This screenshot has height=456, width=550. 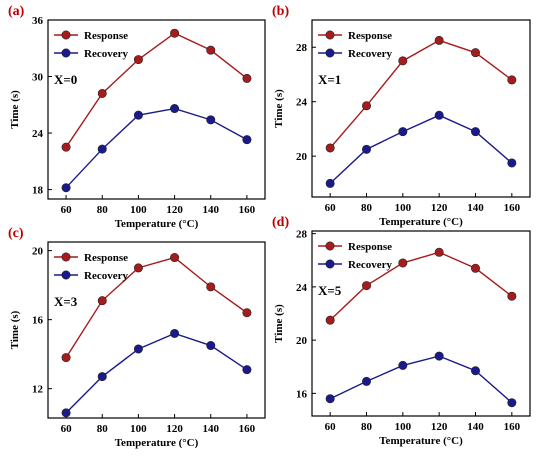 What do you see at coordinates (38, 252) in the screenshot?
I see `y-tick-label: 20` at bounding box center [38, 252].